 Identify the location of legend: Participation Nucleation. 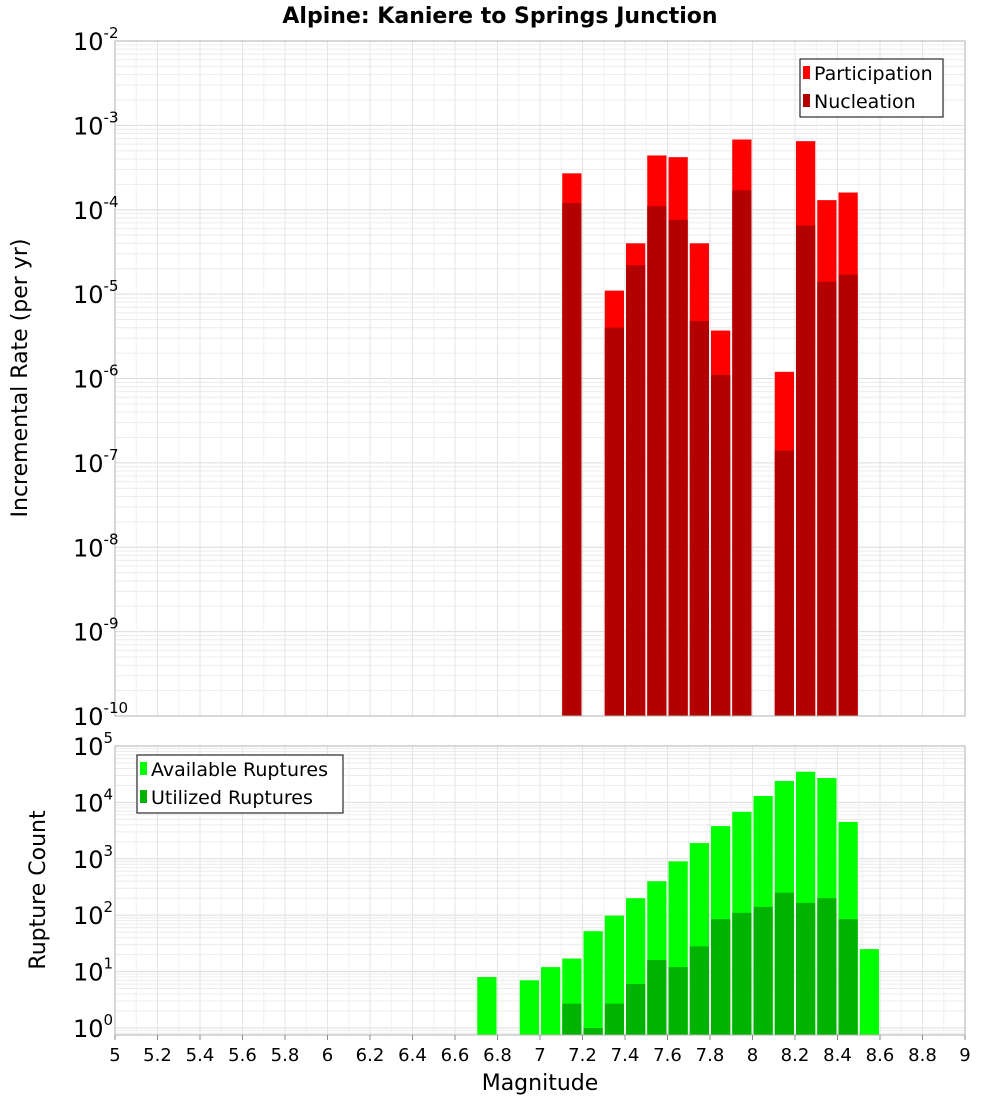
(871, 88).